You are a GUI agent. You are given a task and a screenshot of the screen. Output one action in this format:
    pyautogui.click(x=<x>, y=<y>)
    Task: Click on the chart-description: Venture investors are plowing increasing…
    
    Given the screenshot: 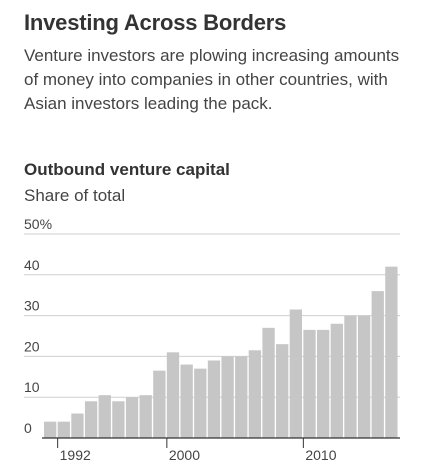 What is the action you would take?
    pyautogui.click(x=212, y=79)
    